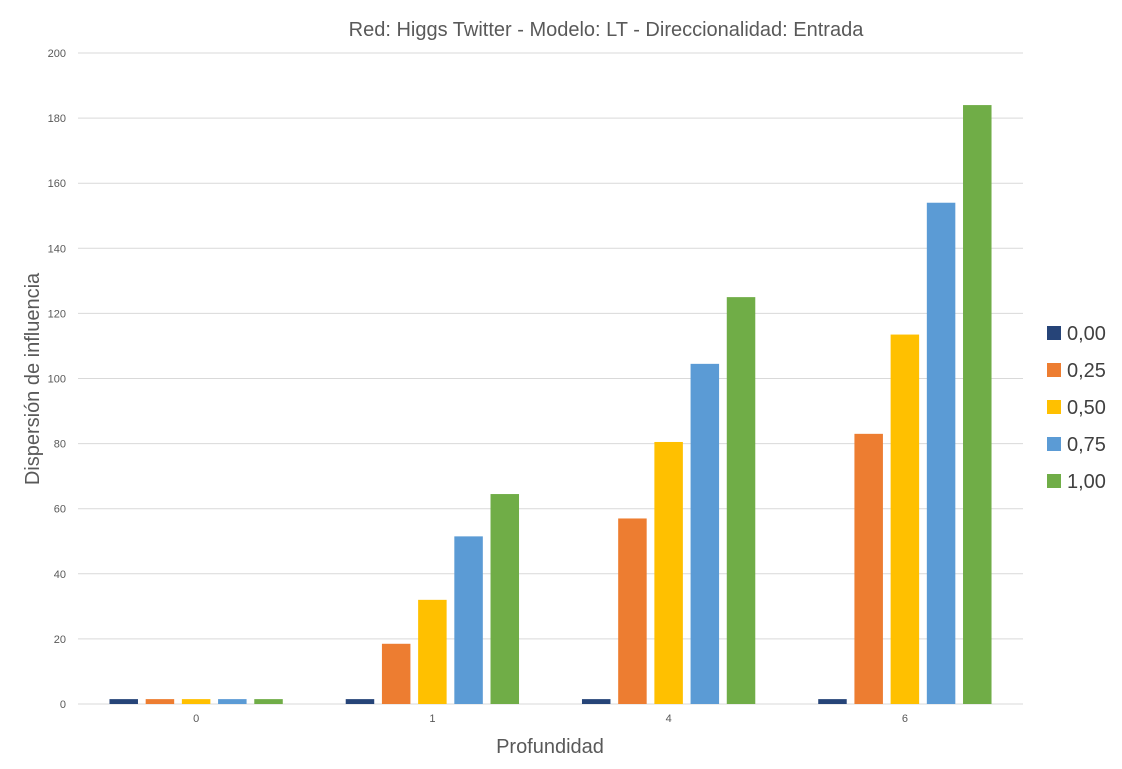  I want to click on y-axis-title: Dispersión de influencia, so click(33, 378).